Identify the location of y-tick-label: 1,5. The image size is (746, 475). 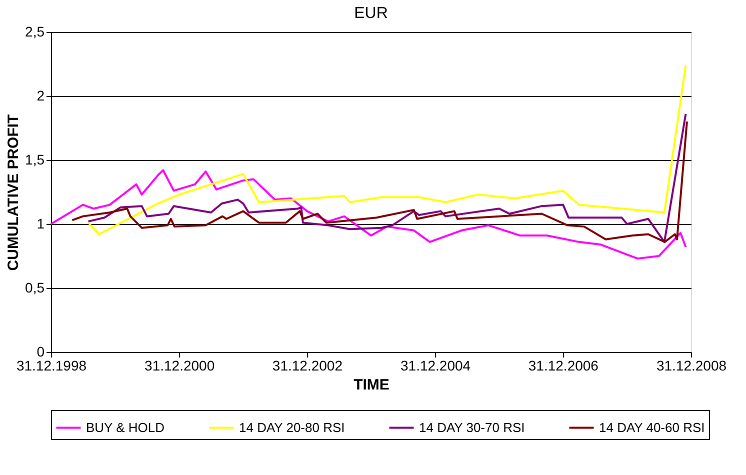
(35, 160).